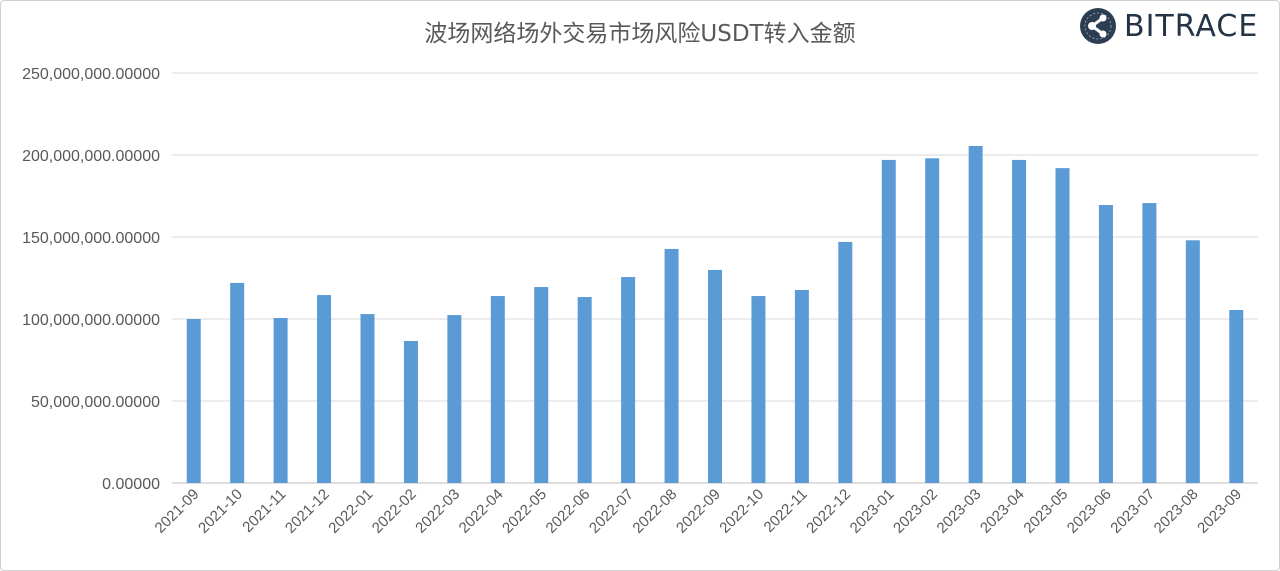 The height and width of the screenshot is (571, 1280). I want to click on y-tick-label: 150,000,000.00000, so click(91, 238).